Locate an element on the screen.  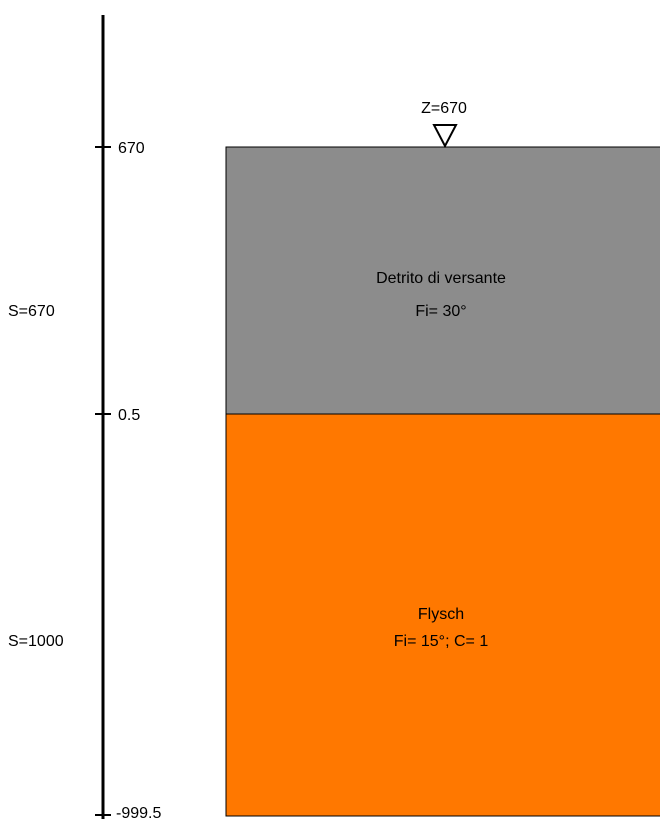
layer-1-name: Detrito di versante is located at coordinates (441, 278).